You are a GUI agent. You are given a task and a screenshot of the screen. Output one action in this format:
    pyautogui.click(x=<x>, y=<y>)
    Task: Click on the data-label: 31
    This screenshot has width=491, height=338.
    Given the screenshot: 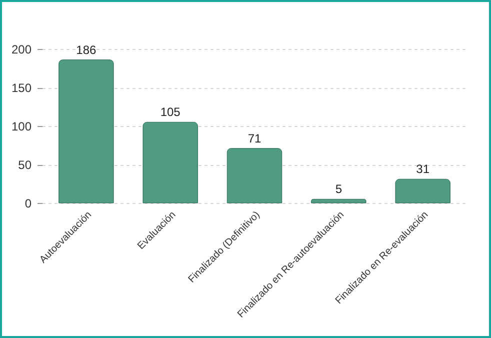 What is the action you would take?
    pyautogui.click(x=423, y=169)
    